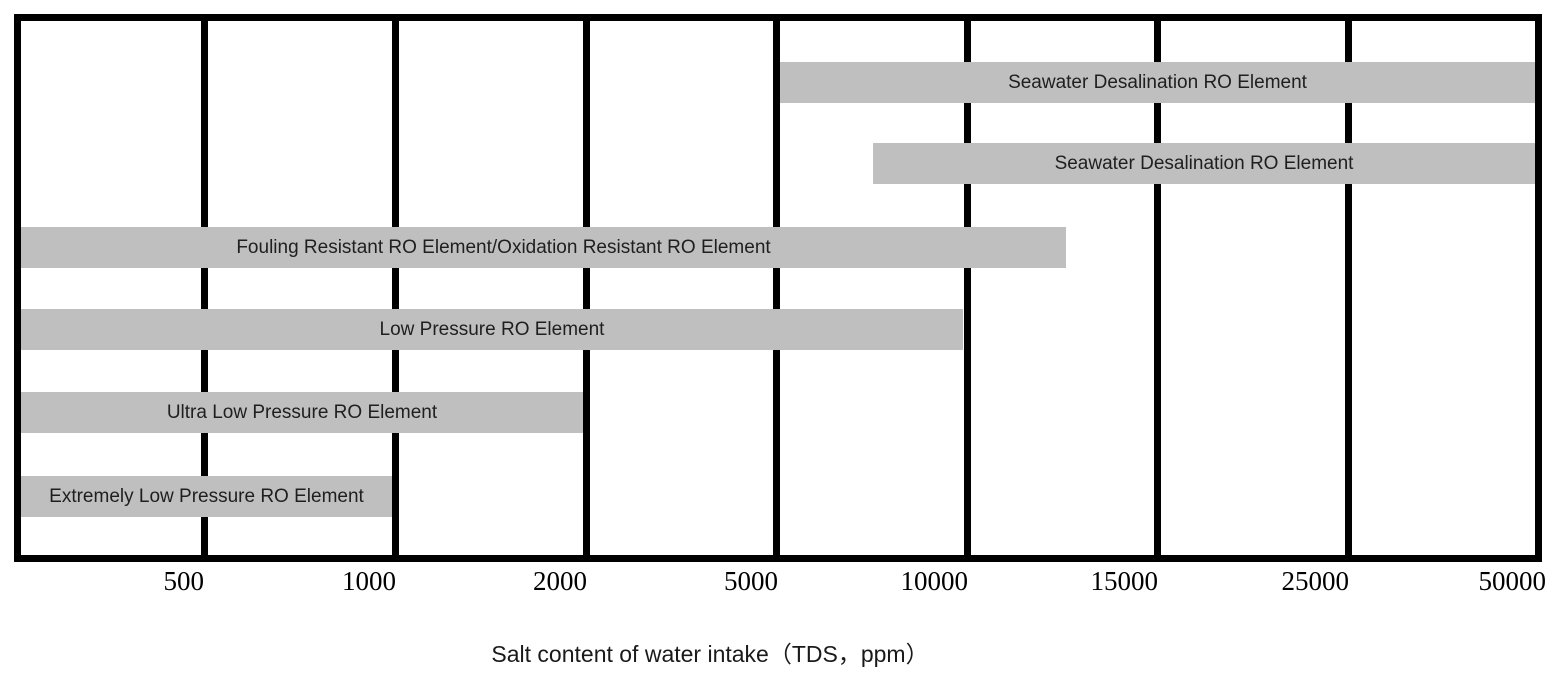 This screenshot has width=1555, height=680. I want to click on bar-label: Extremely Low Pressure RO Element, so click(206, 496).